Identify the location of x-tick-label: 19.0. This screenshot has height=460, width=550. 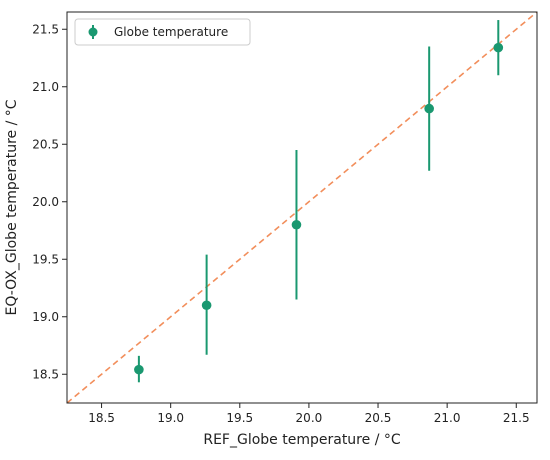
(170, 418).